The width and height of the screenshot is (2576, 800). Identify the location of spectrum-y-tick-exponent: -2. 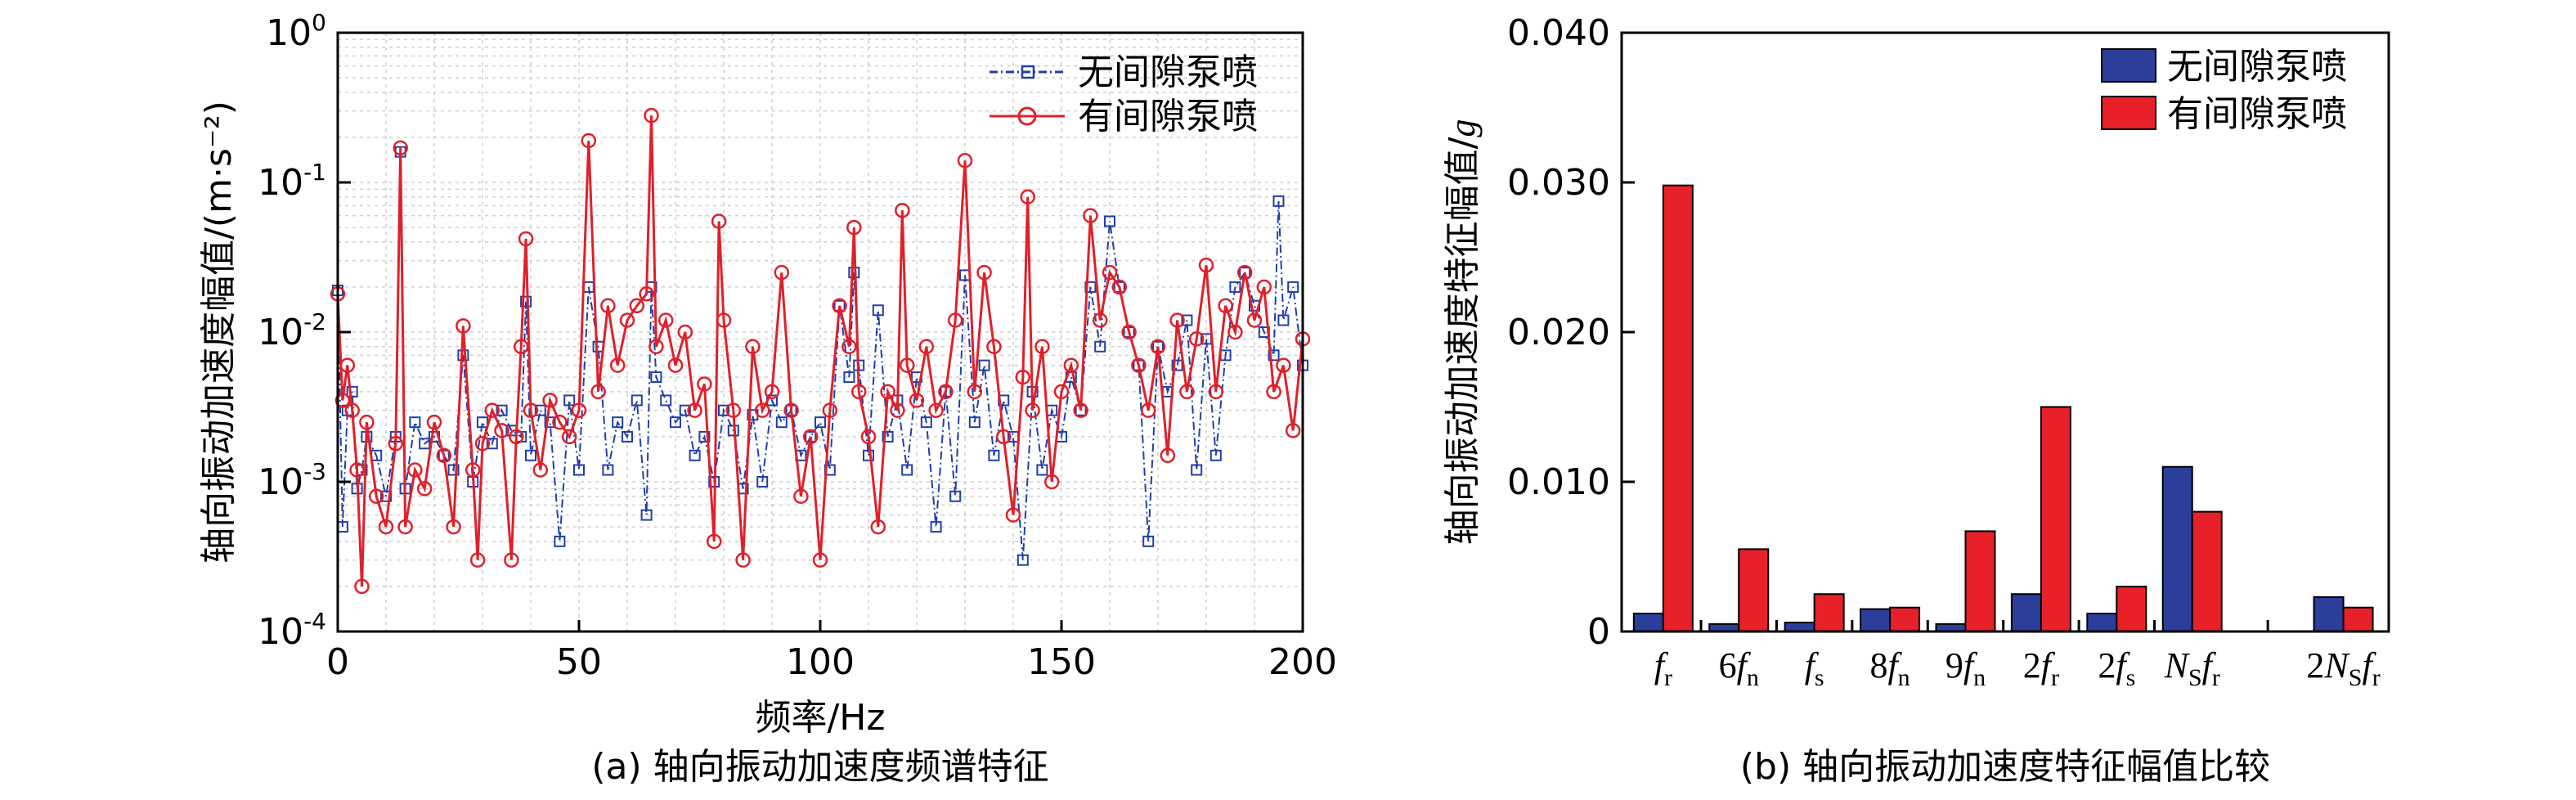
(314, 321).